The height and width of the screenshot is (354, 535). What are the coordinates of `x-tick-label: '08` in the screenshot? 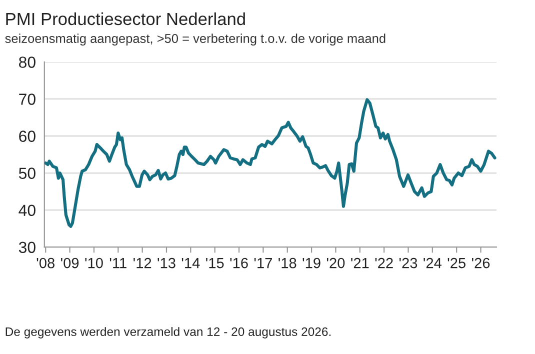 It's located at (45, 263).